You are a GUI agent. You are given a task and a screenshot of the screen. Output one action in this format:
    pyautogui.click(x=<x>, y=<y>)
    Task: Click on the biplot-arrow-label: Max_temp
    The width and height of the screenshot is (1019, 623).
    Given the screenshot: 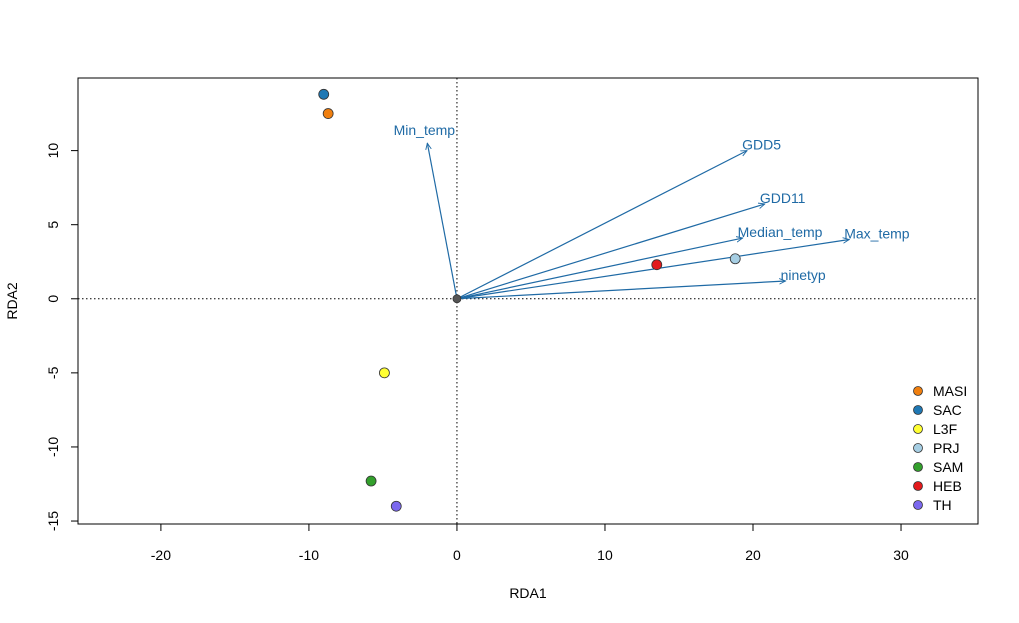 What is the action you would take?
    pyautogui.click(x=877, y=234)
    